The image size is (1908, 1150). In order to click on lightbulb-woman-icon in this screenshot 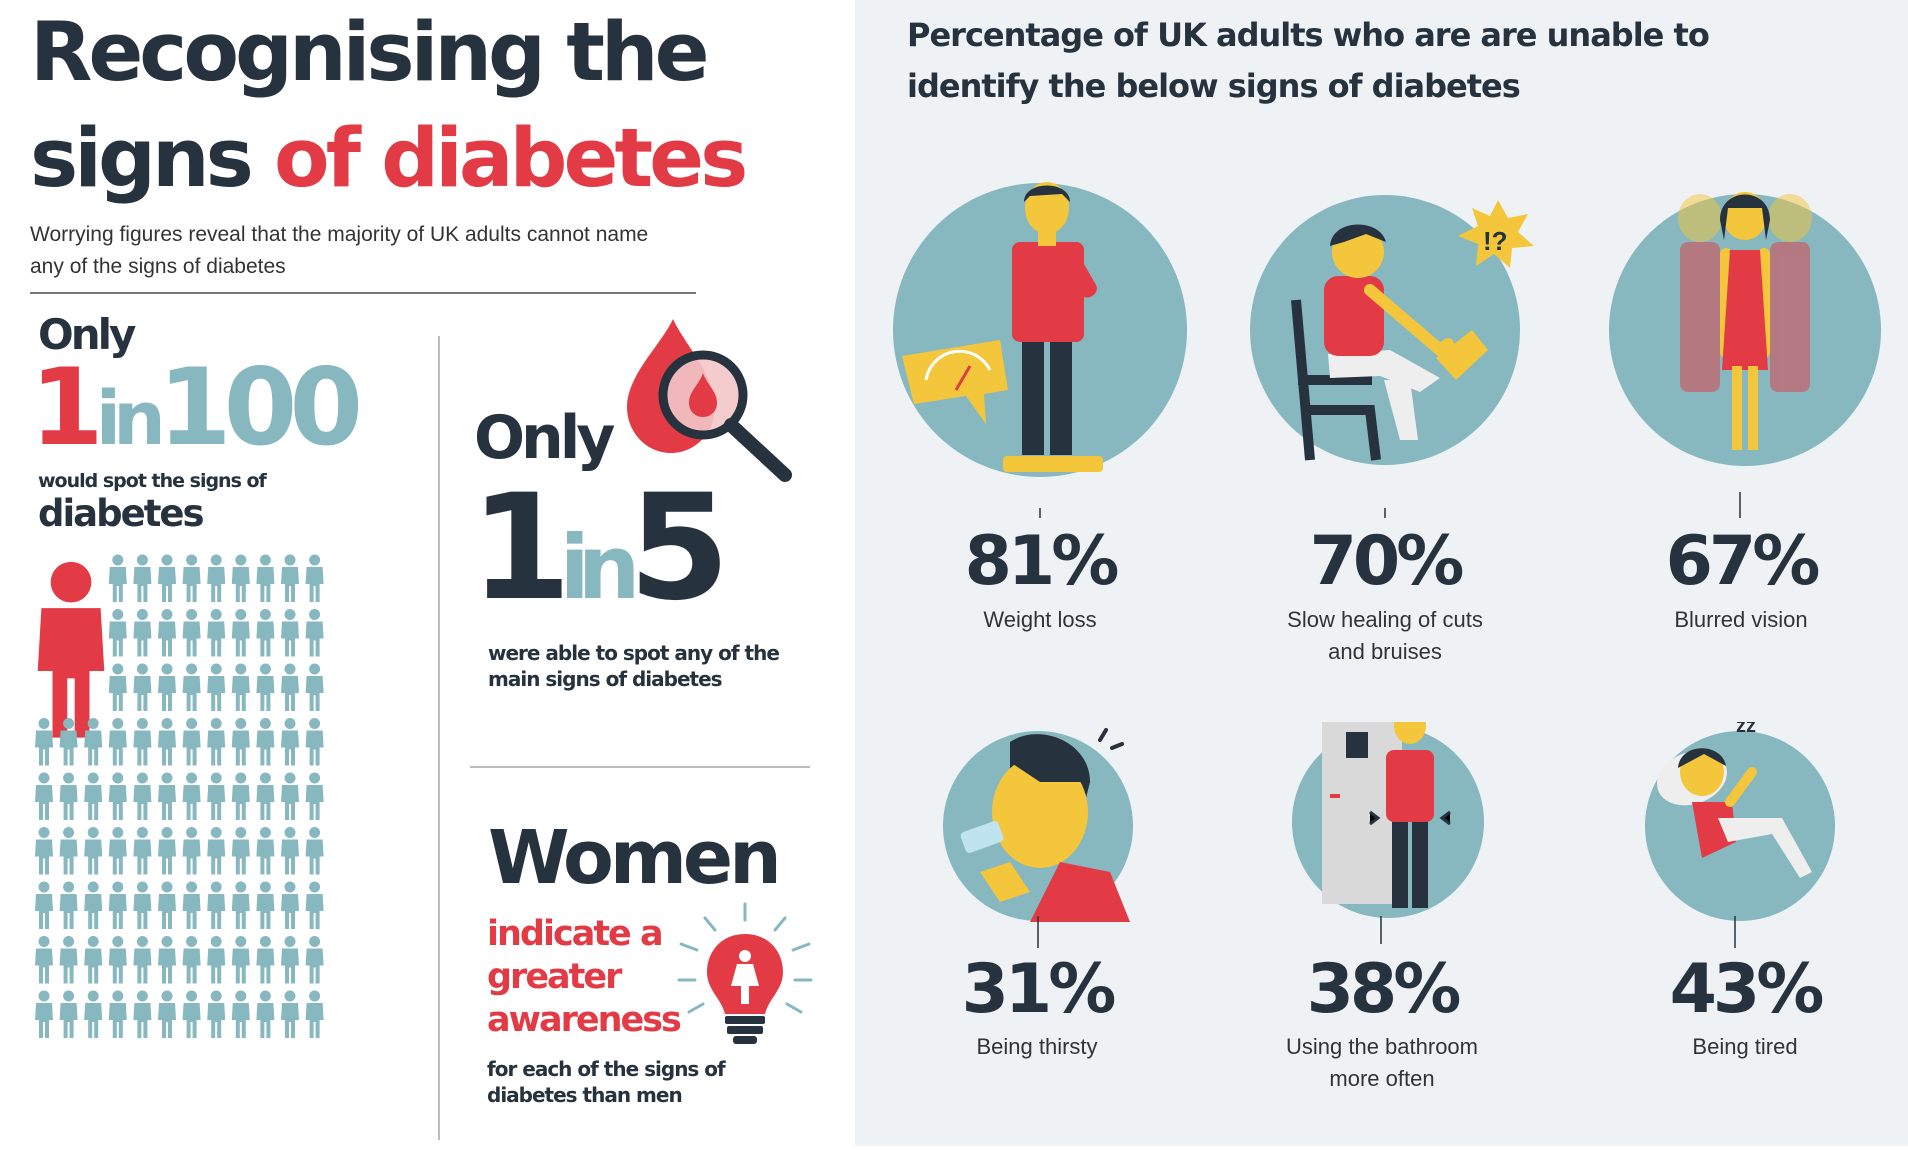, I will do `click(745, 973)`.